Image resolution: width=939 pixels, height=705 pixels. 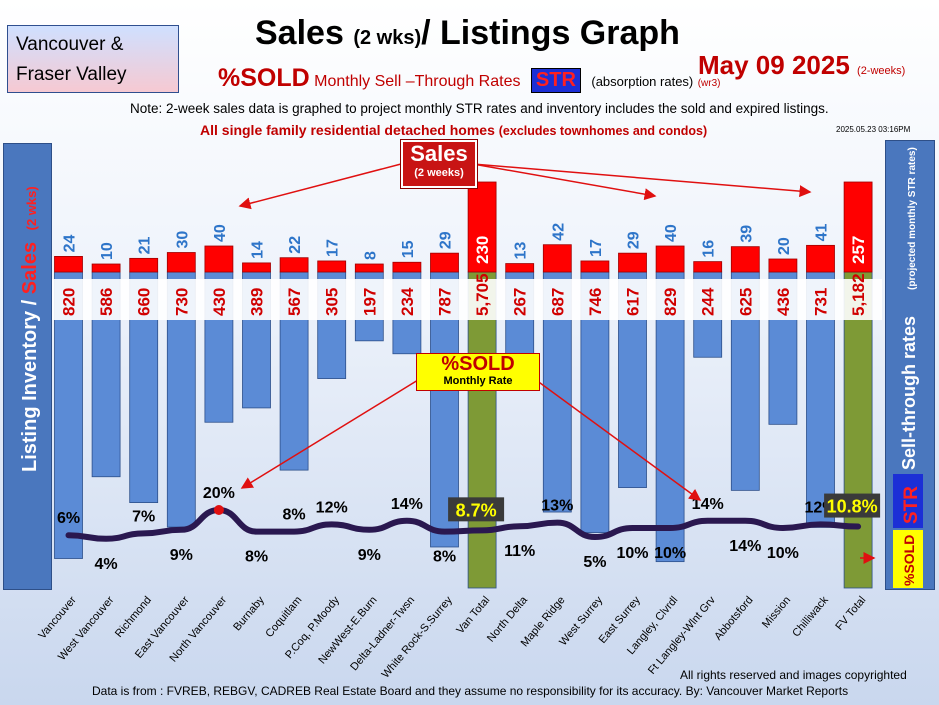 What do you see at coordinates (745, 546) in the screenshot?
I see `rate-label: 14%` at bounding box center [745, 546].